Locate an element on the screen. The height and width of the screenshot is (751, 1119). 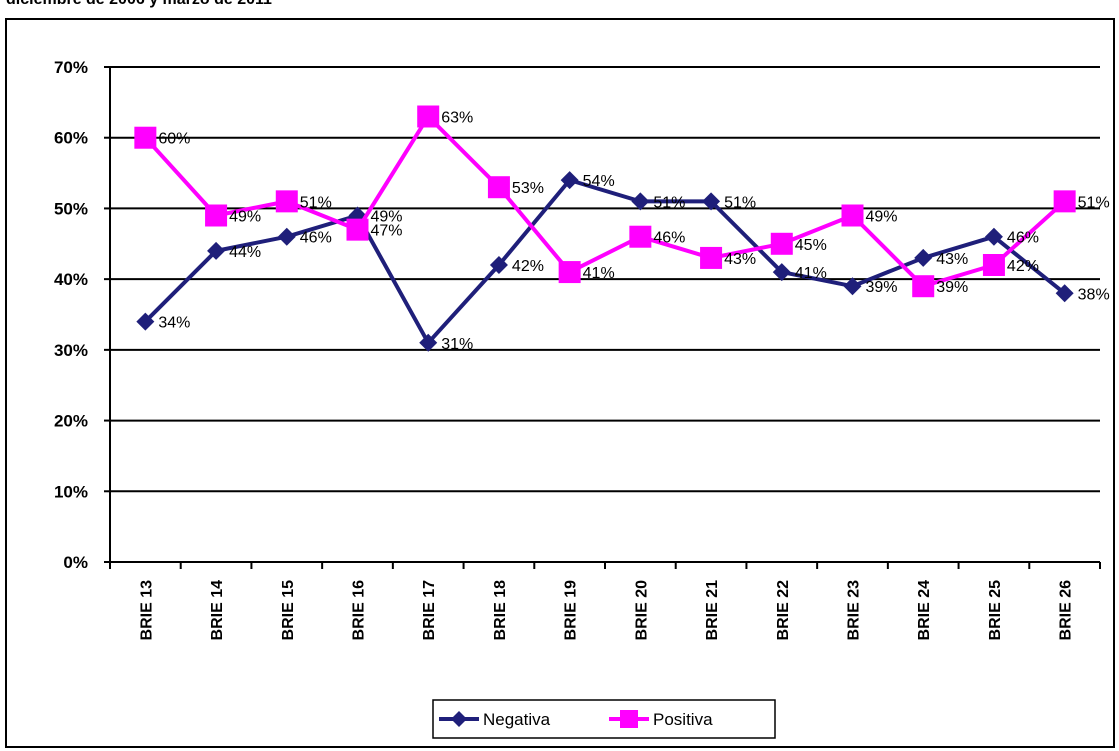
y-tick-label: 0% is located at coordinates (75, 562).